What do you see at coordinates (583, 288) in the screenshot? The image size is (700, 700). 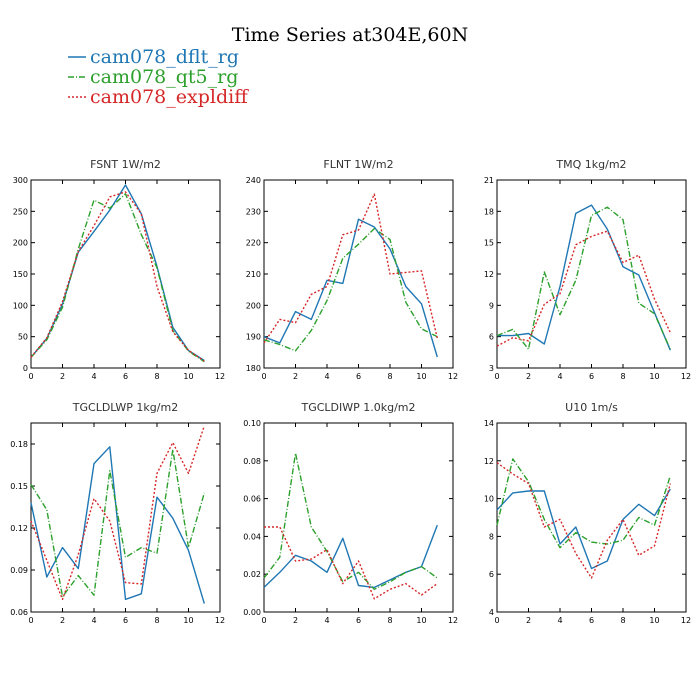 I see `series-line-cam078-expldiff-tmq` at bounding box center [583, 288].